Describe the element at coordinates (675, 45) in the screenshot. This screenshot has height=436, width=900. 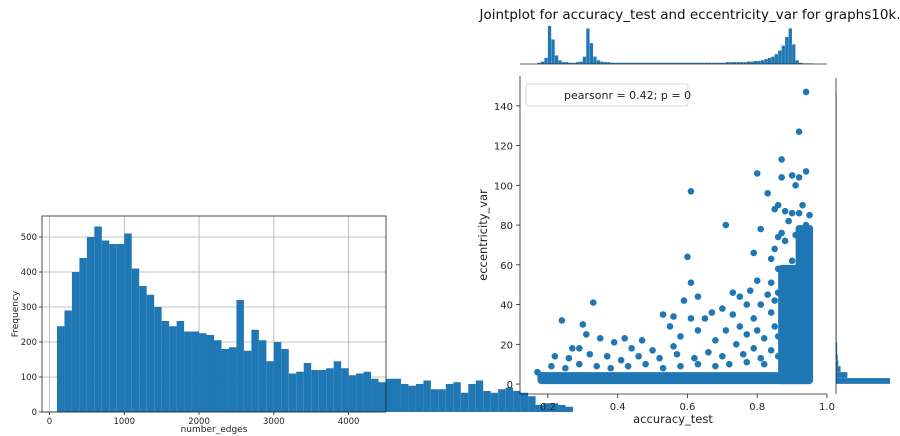
I see `top-marginal-histogram` at that location.